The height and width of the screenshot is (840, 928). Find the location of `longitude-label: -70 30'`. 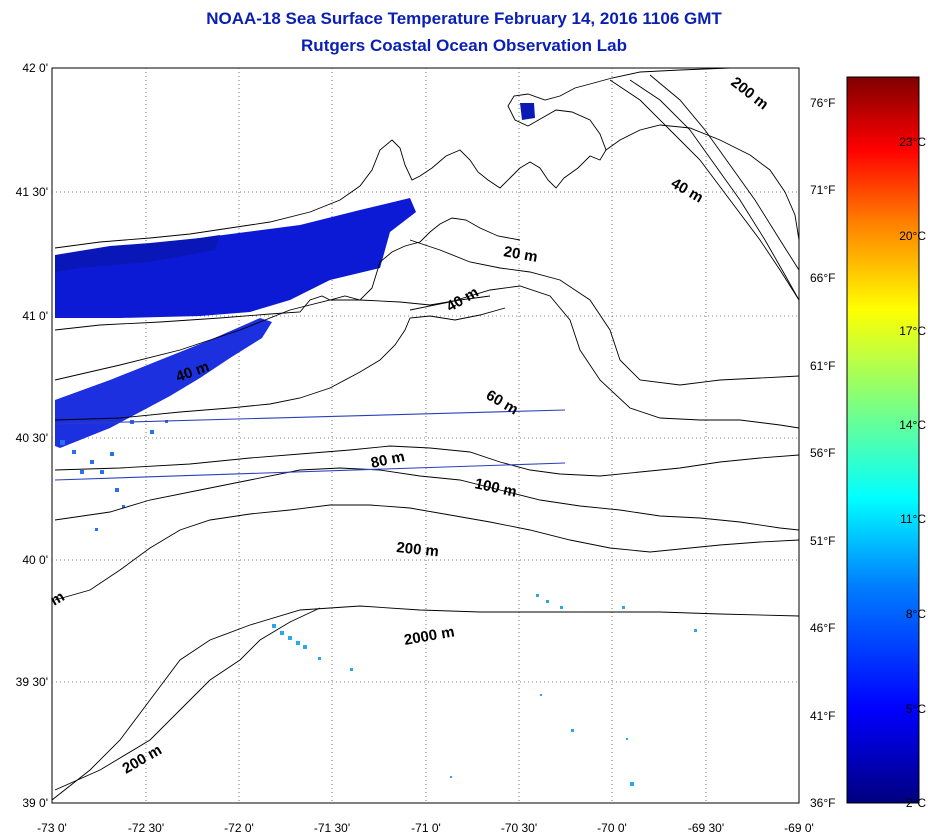

longitude-label: -70 30' is located at coordinates (519, 828).